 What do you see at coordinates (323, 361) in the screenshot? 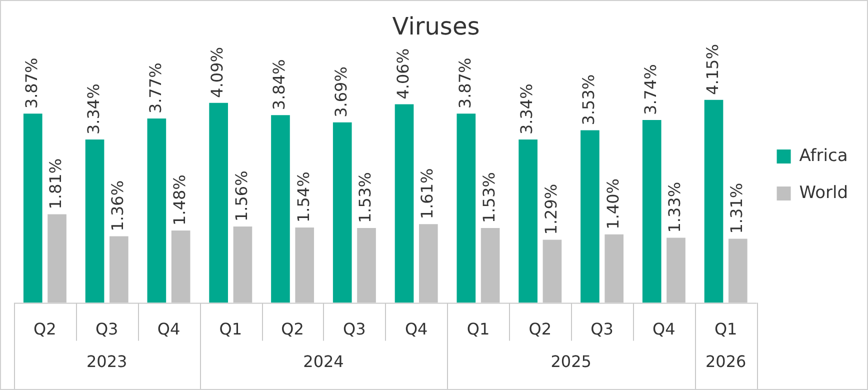
I see `text: 2024` at bounding box center [323, 361].